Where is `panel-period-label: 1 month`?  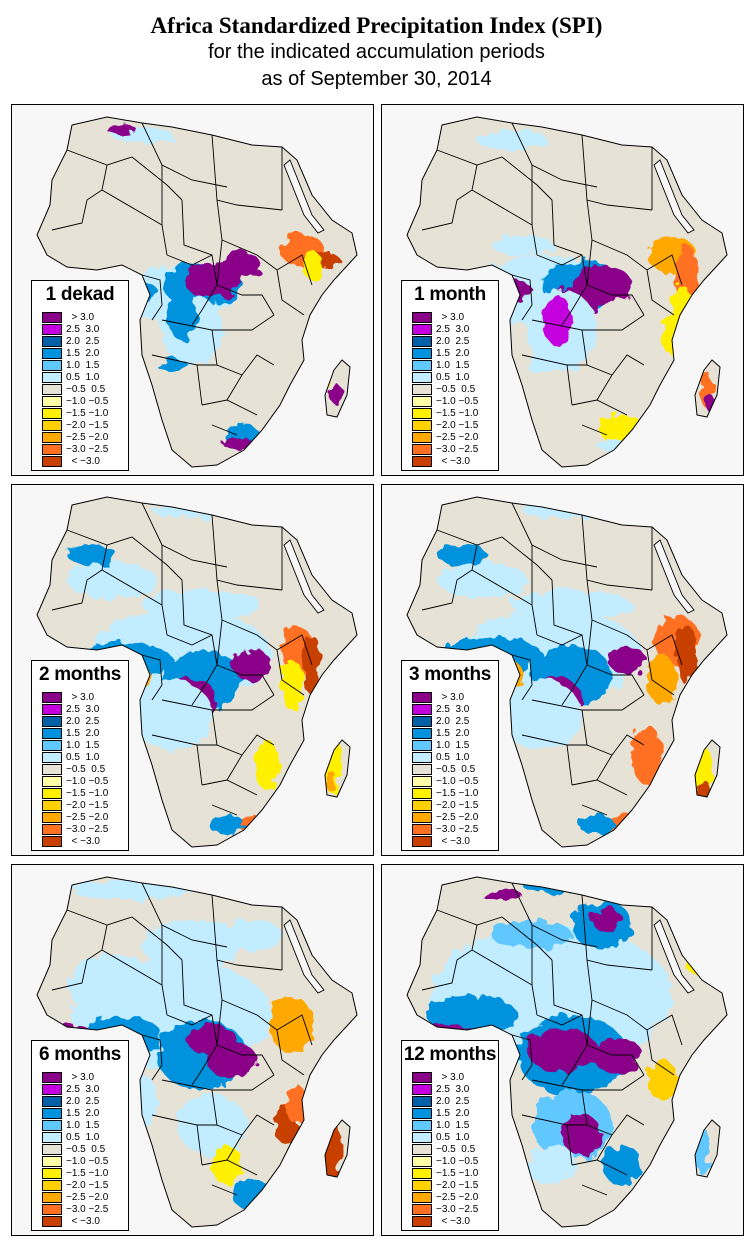 panel-period-label: 1 month is located at coordinates (450, 294).